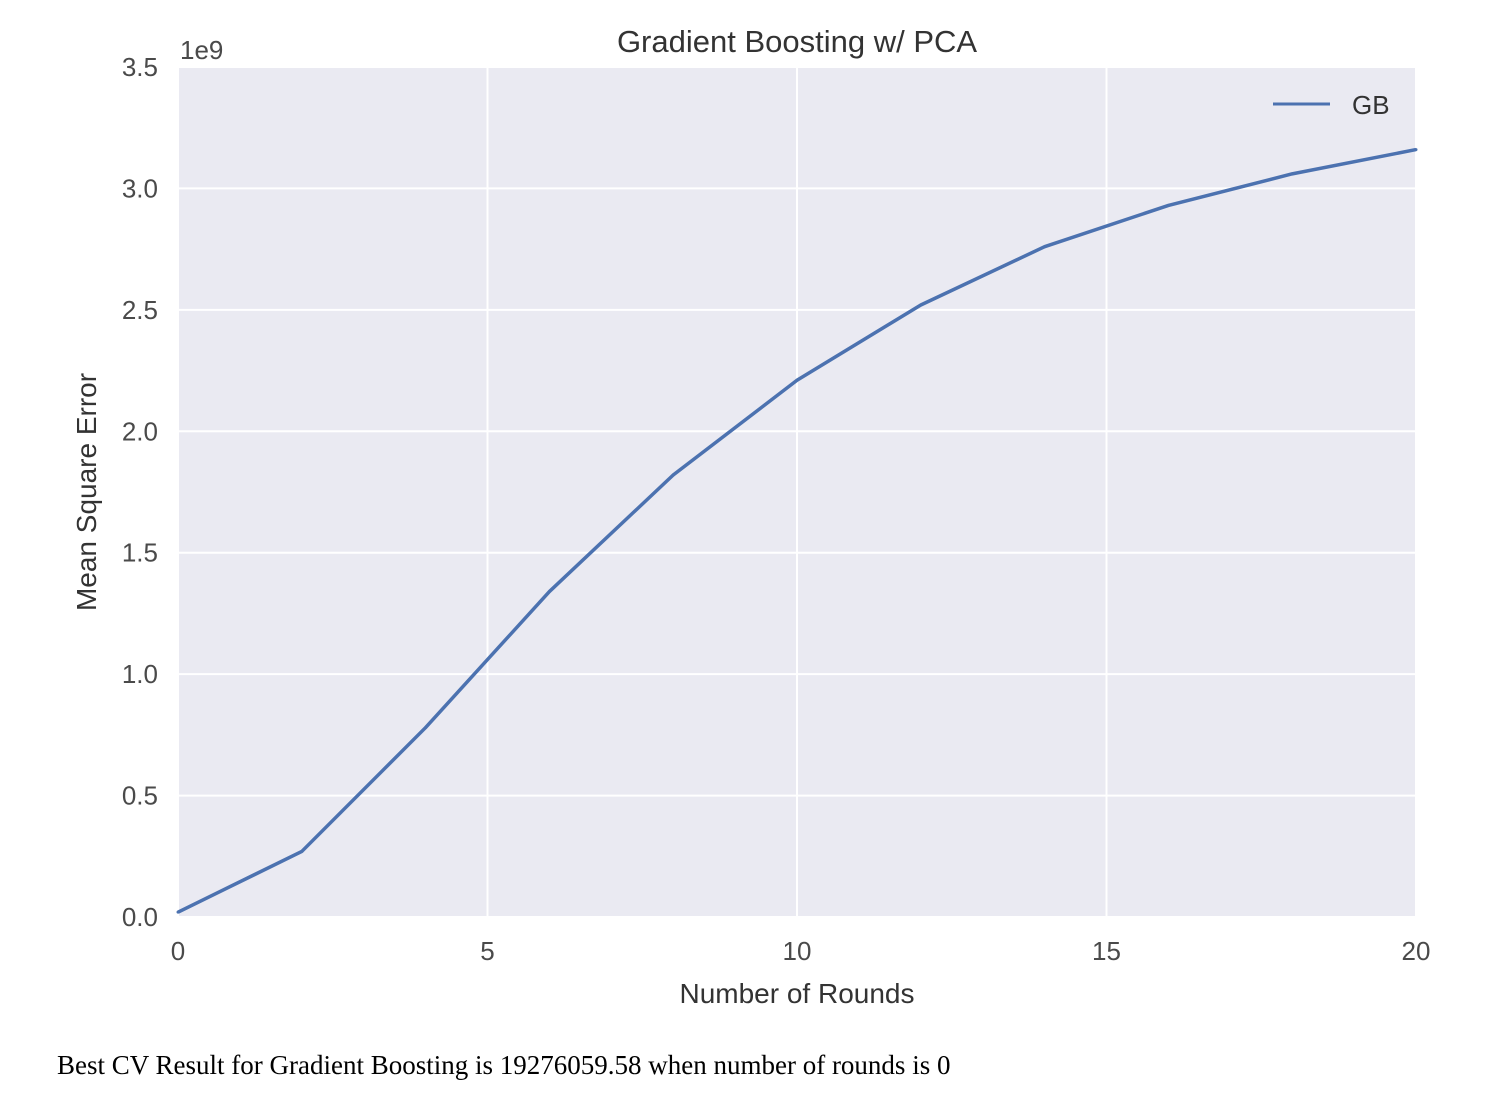 The height and width of the screenshot is (1108, 1510). What do you see at coordinates (140, 674) in the screenshot?
I see `y-tick-label: 1.0` at bounding box center [140, 674].